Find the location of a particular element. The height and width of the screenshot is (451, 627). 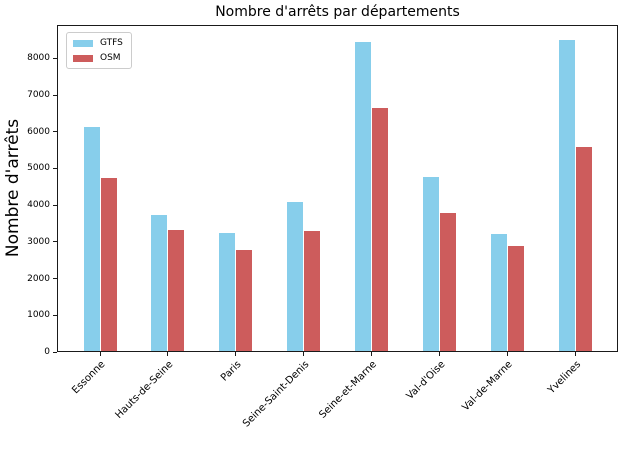

x-tick-label: Paris is located at coordinates (231, 371).